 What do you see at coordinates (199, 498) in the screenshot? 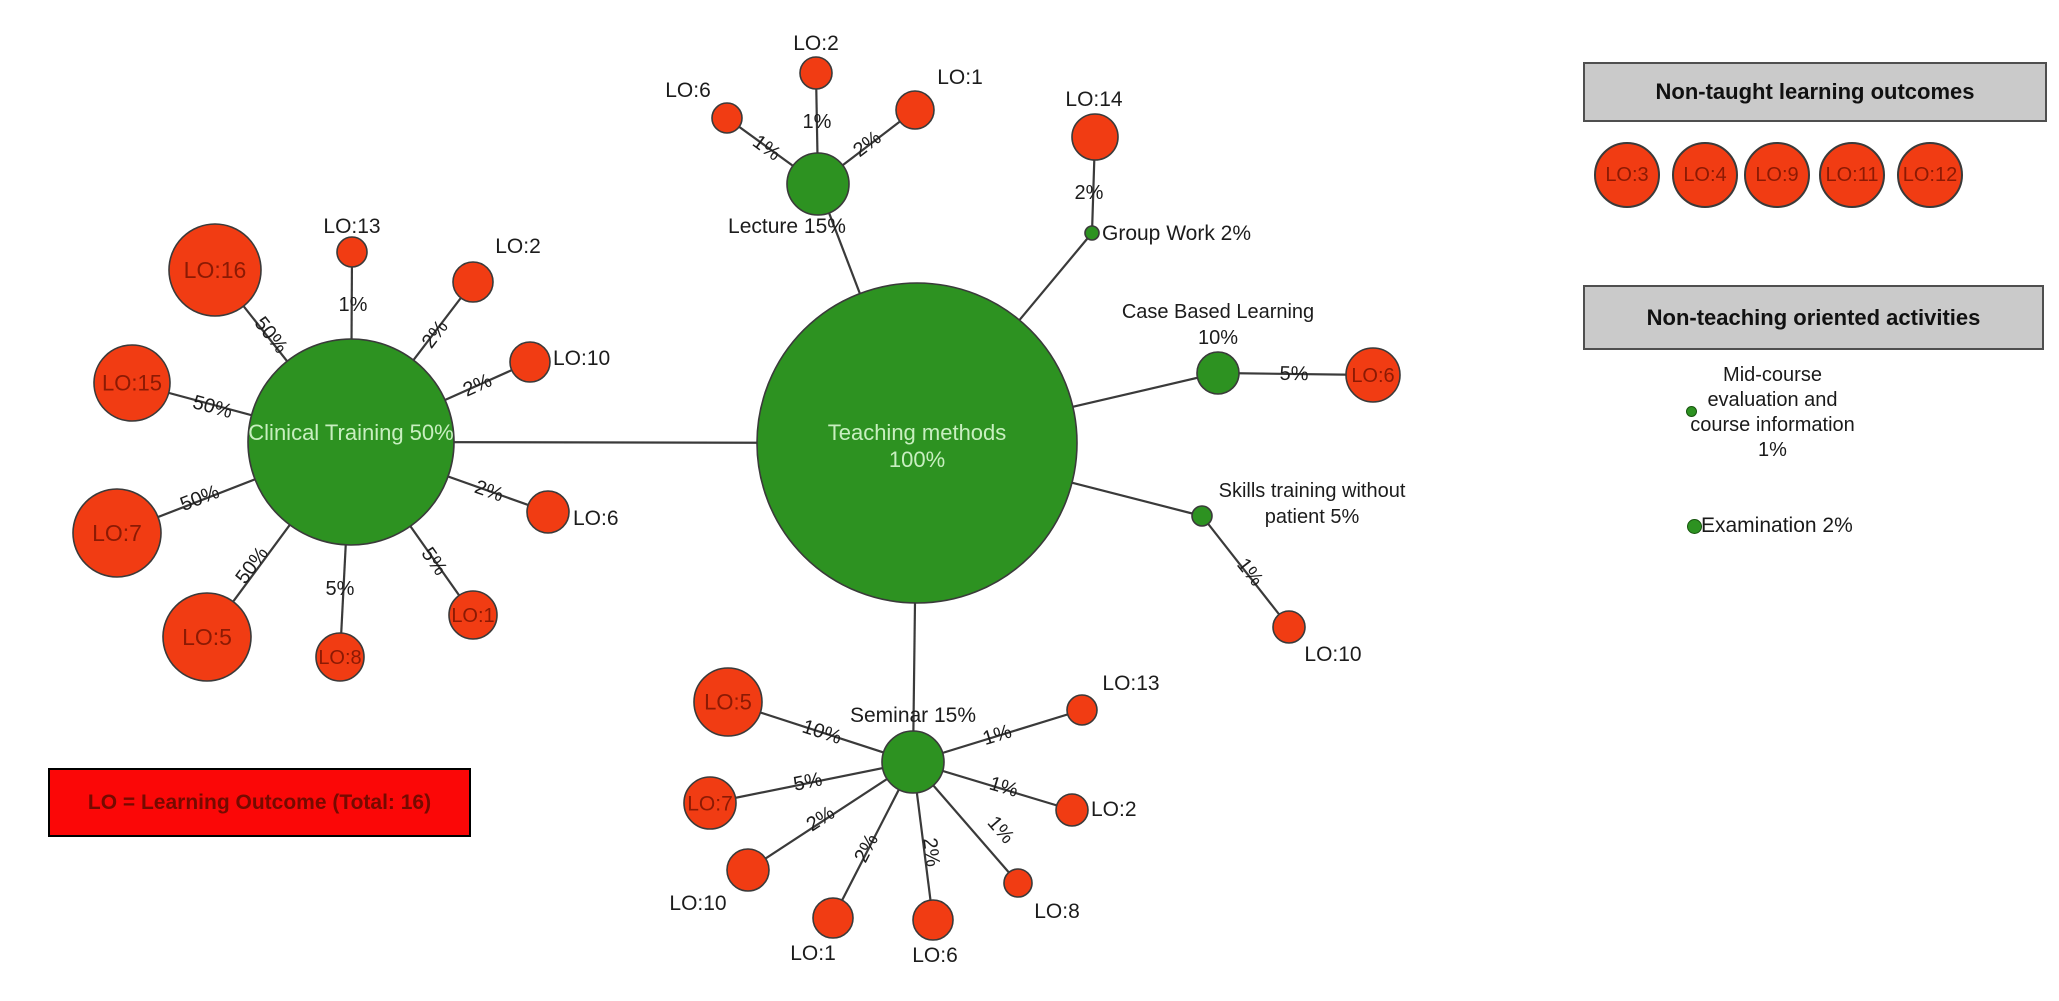
I see `edge-label-clinical-c_lo7: 50%` at bounding box center [199, 498].